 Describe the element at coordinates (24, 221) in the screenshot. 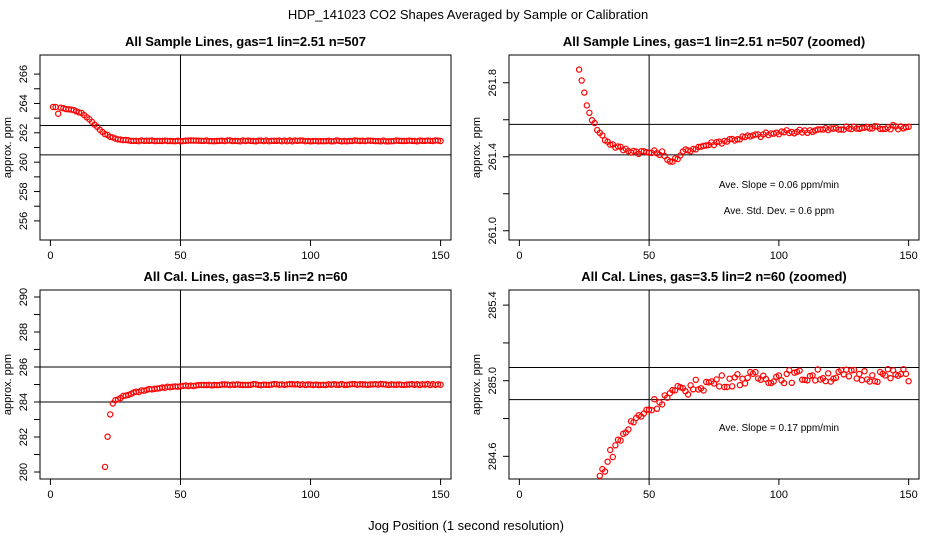

I see `y-tick-label: 256` at that location.